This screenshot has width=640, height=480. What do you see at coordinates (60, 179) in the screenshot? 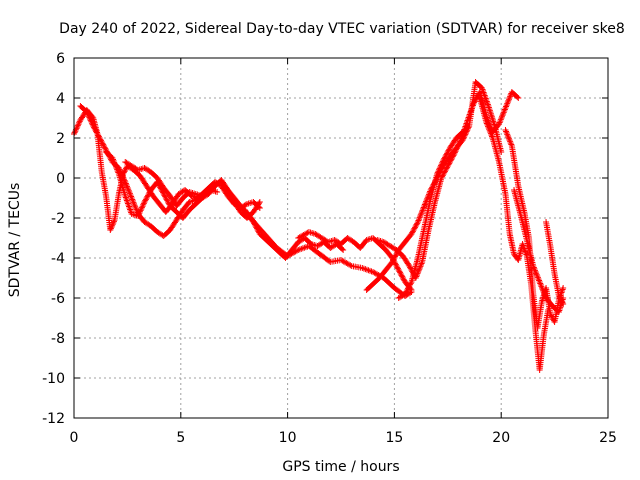
I see `y-tick-label: 0` at bounding box center [60, 179].